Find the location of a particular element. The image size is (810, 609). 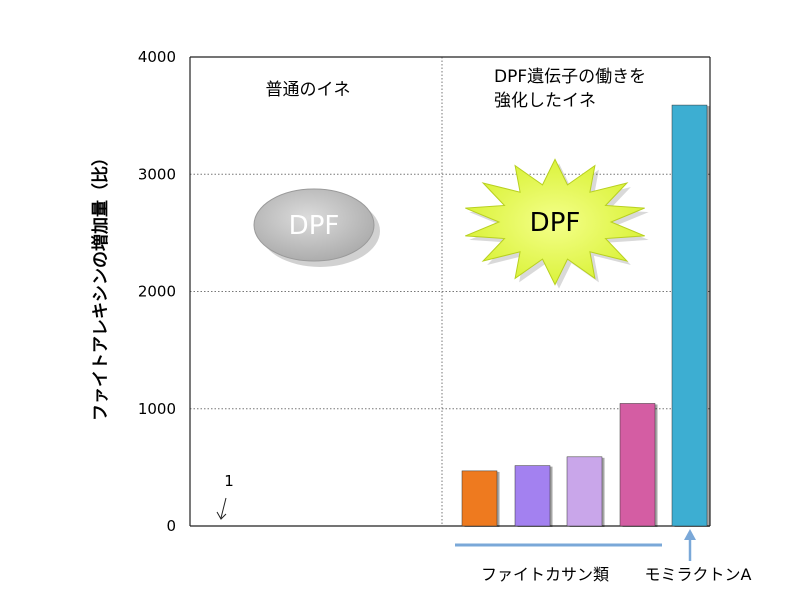

group-arrow-head is located at coordinates (690, 534).